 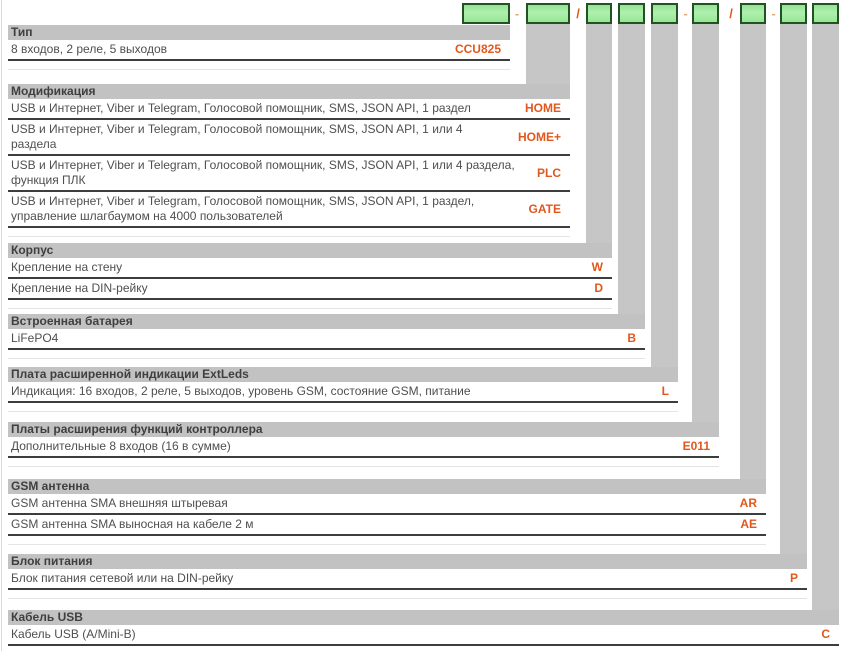 I want to click on code-box-modification, so click(x=548, y=13).